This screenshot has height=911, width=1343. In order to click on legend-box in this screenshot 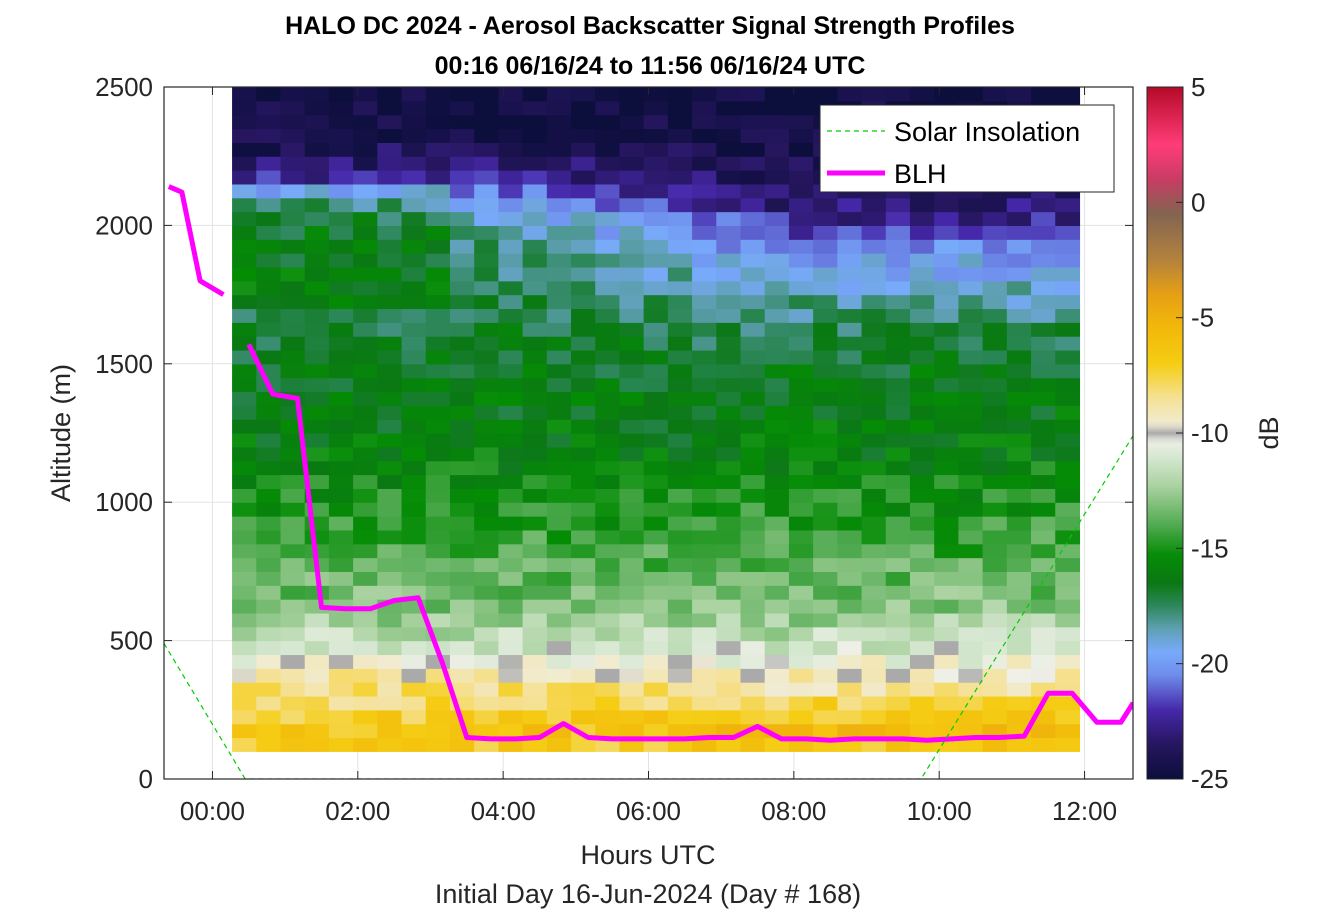, I will do `click(967, 148)`.